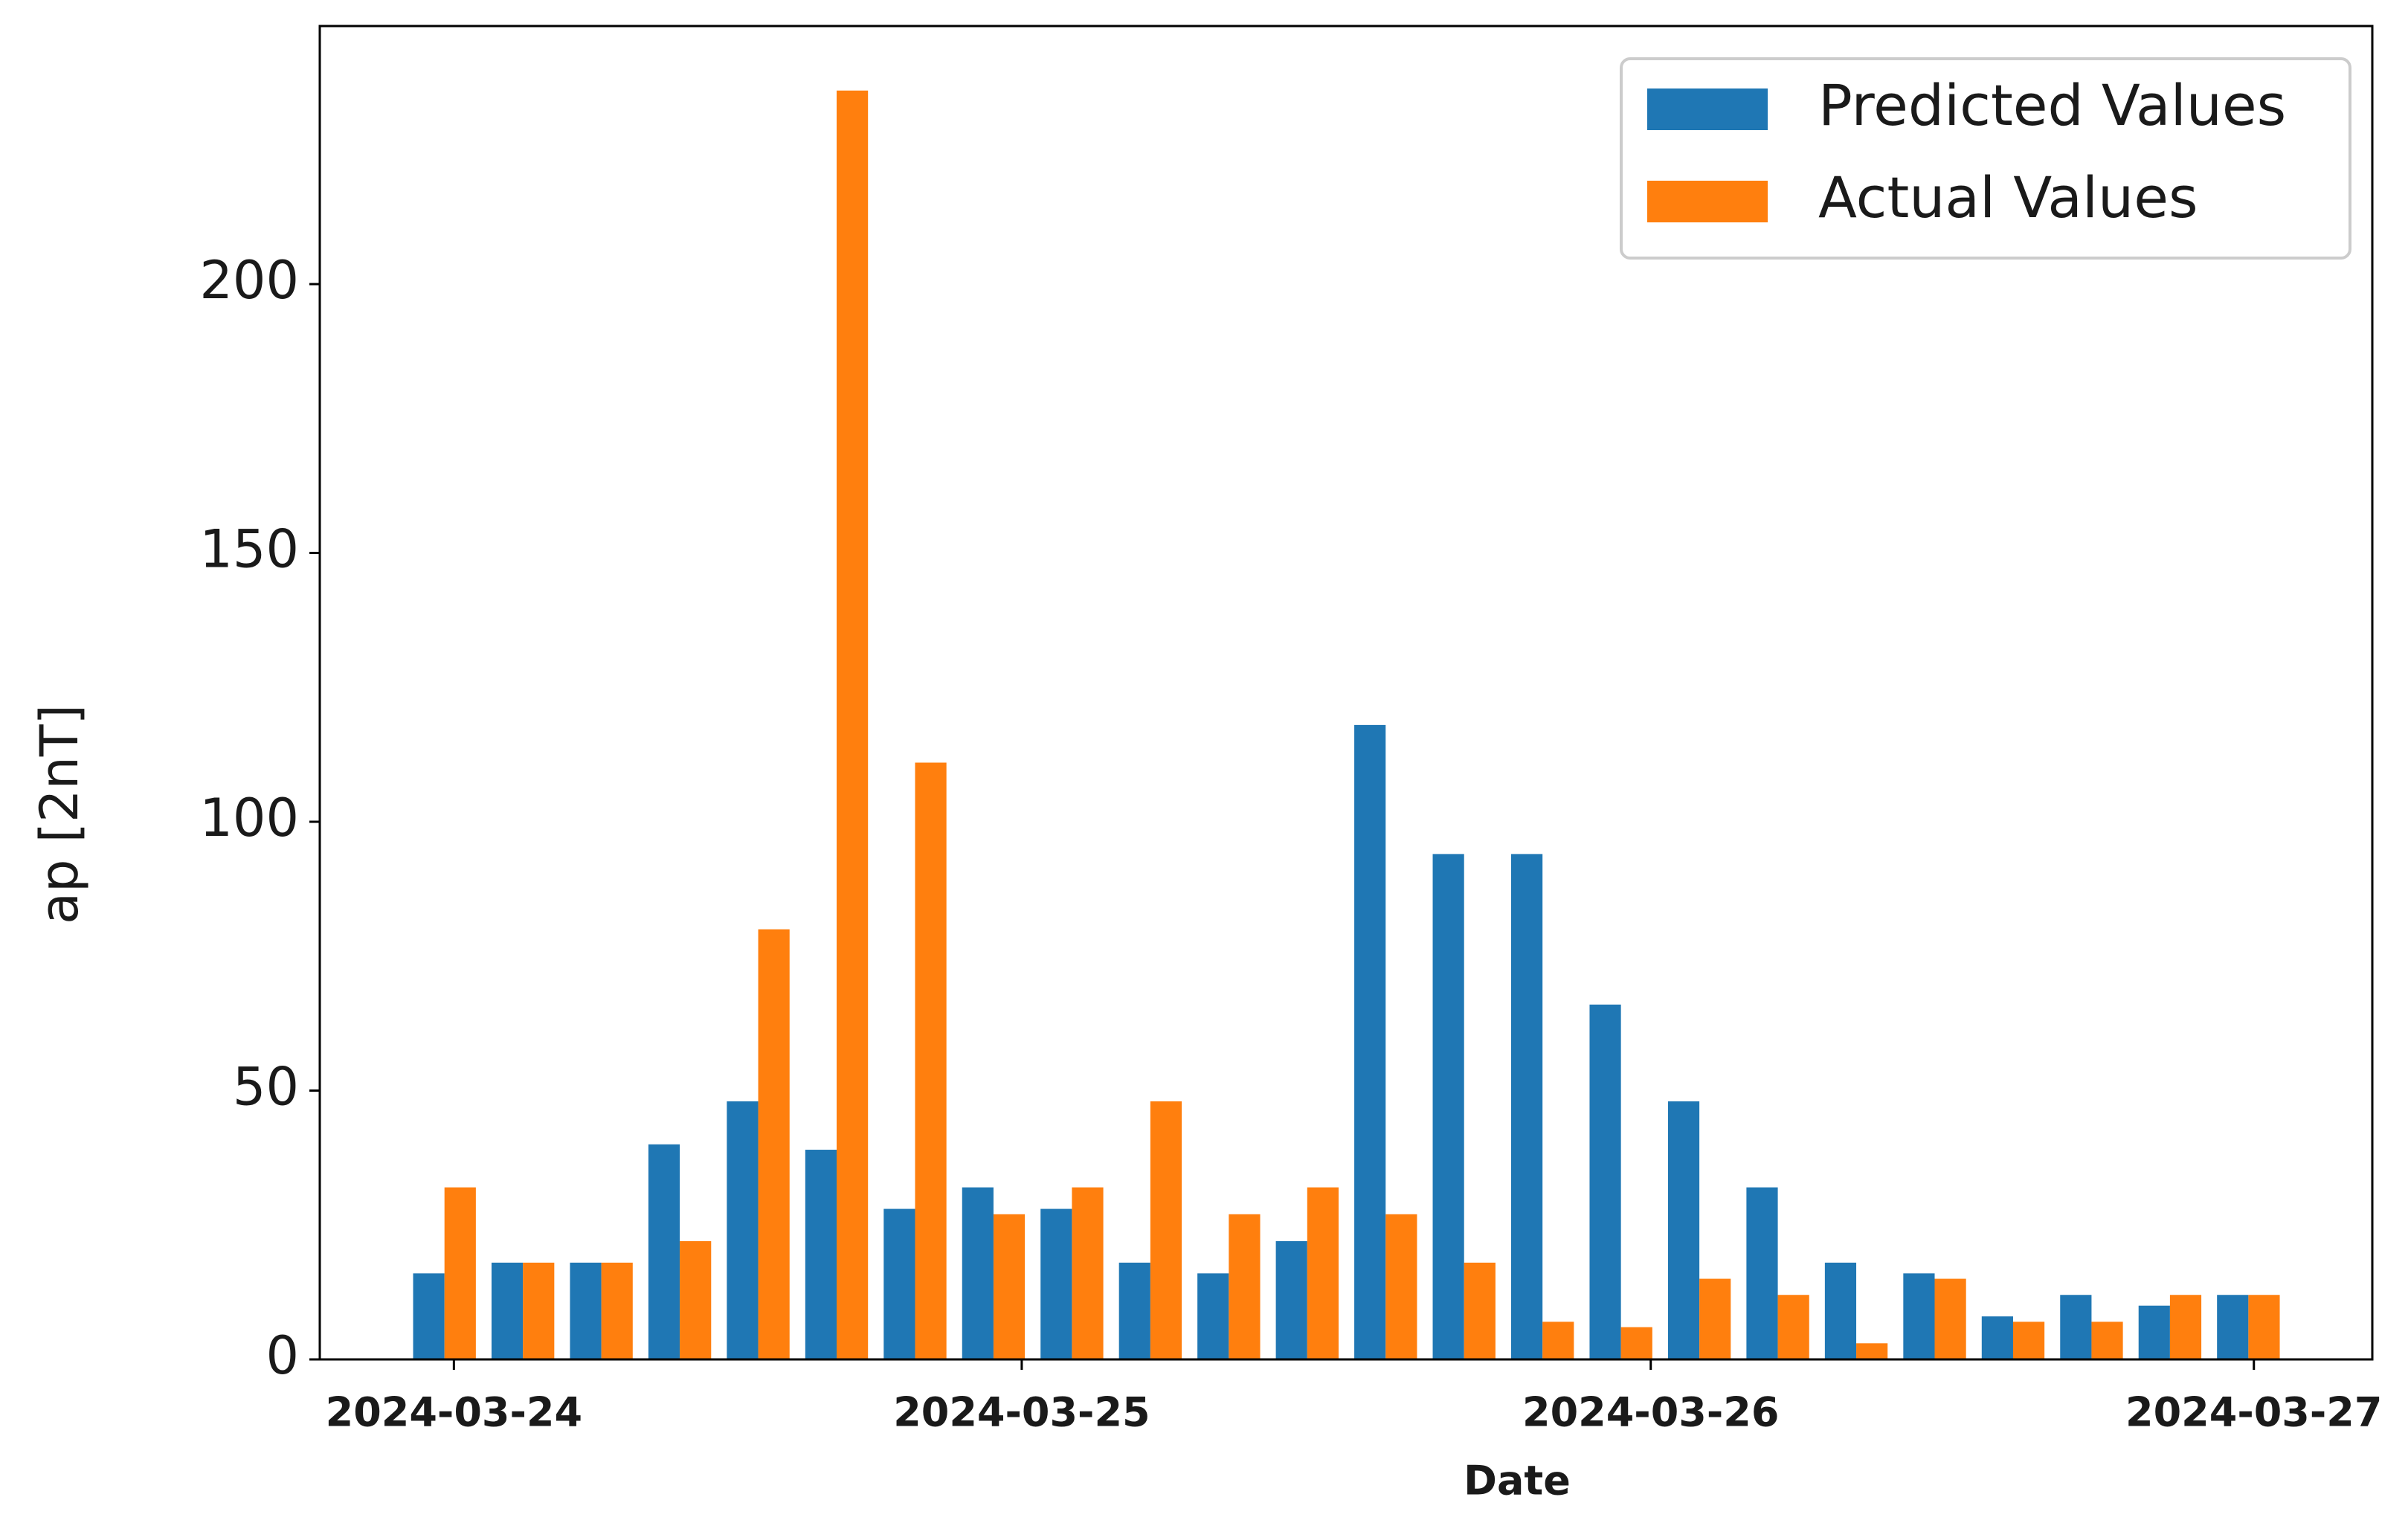 This screenshot has height=1526, width=2408. I want to click on legend-box, so click(1985, 159).